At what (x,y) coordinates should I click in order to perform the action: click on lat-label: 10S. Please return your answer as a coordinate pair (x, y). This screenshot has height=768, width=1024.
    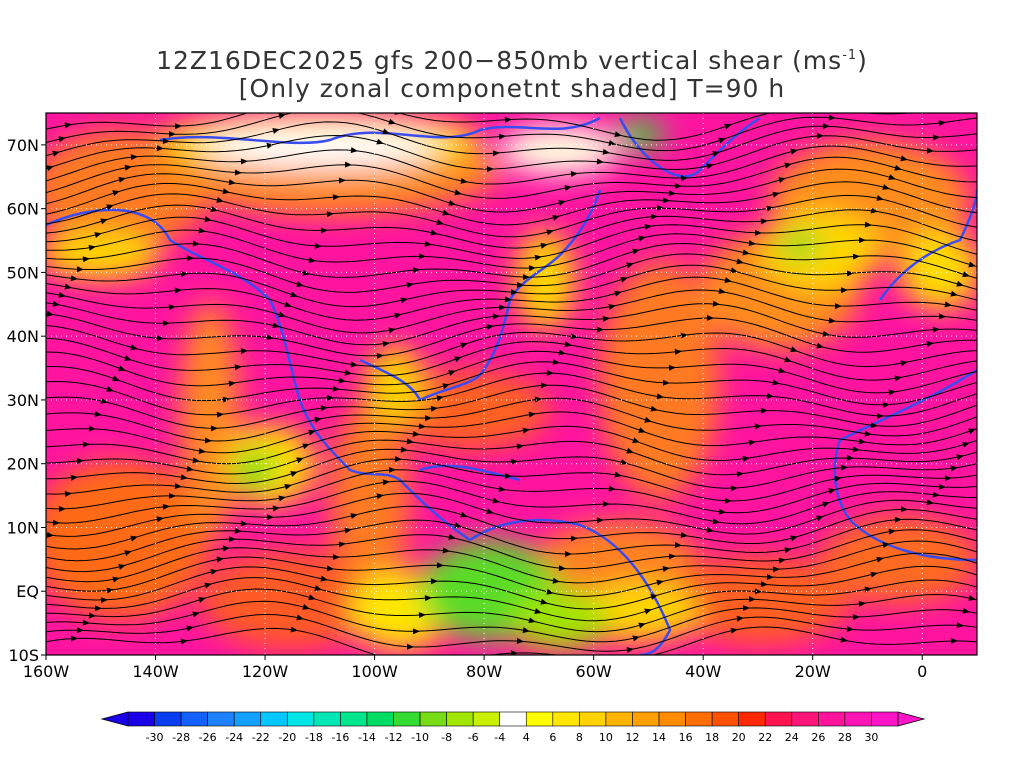
    Looking at the image, I should click on (23, 655).